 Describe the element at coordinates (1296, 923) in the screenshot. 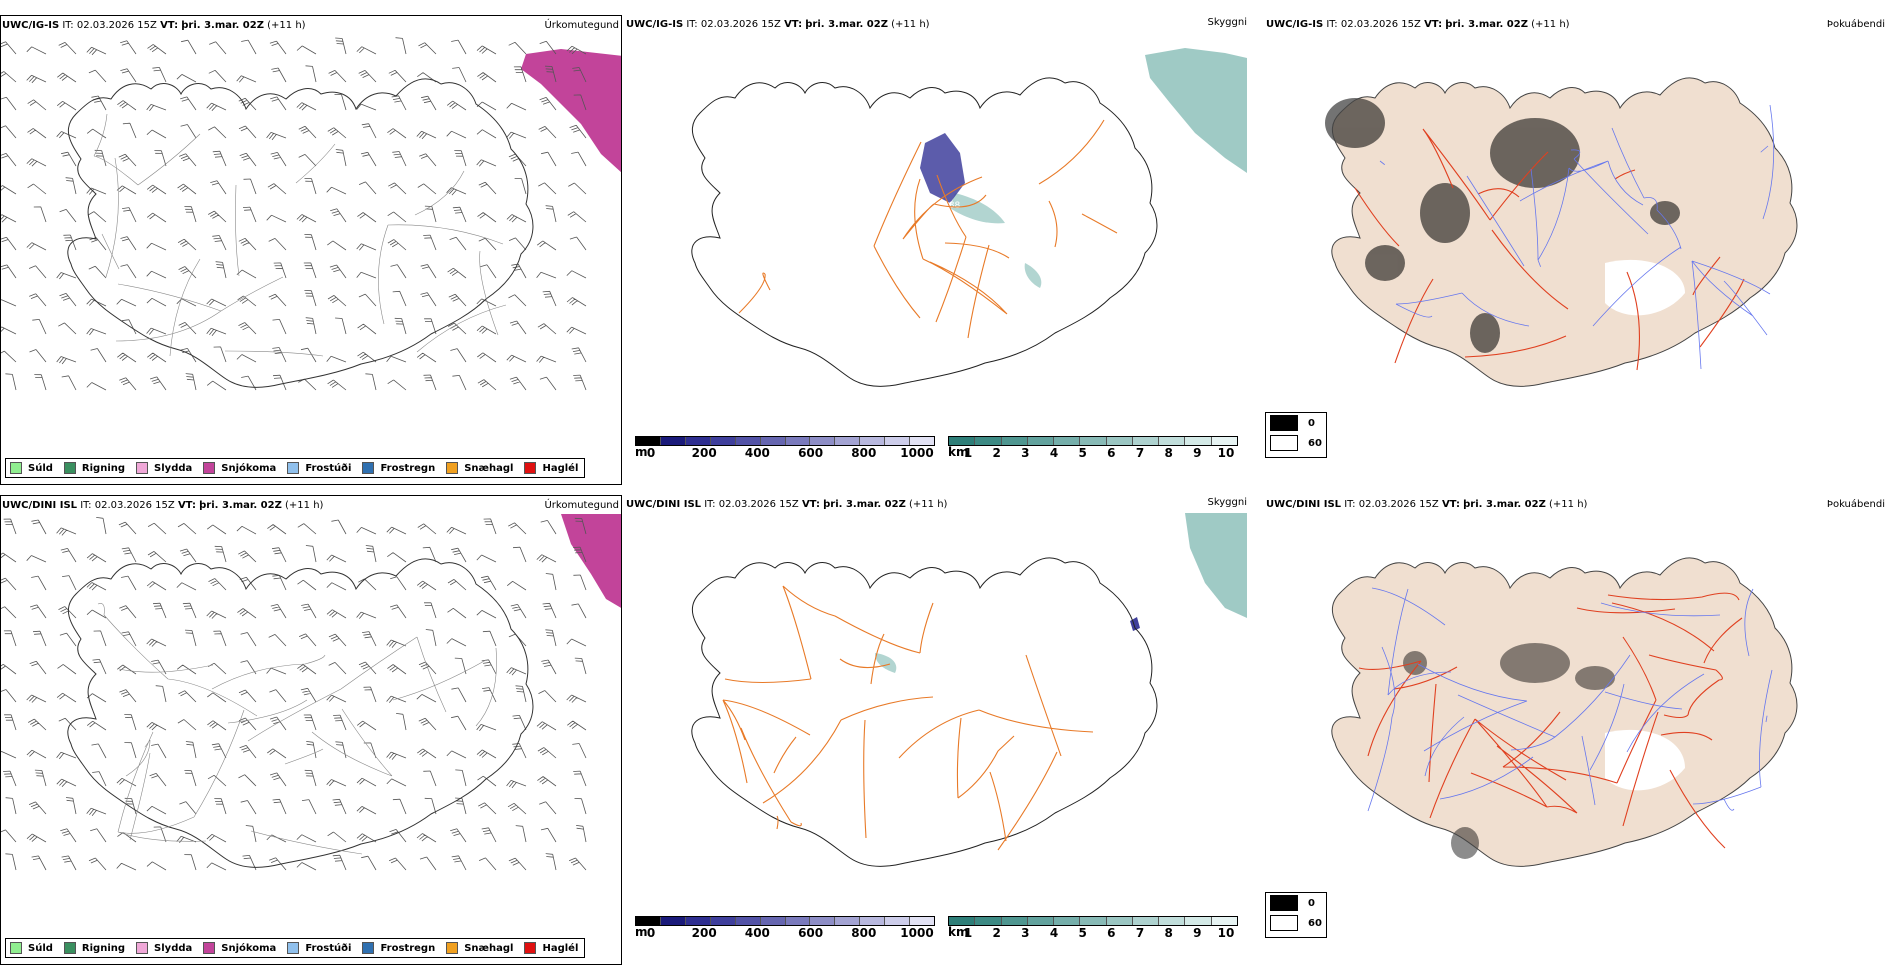

I see `fog-legend-item: 60` at that location.